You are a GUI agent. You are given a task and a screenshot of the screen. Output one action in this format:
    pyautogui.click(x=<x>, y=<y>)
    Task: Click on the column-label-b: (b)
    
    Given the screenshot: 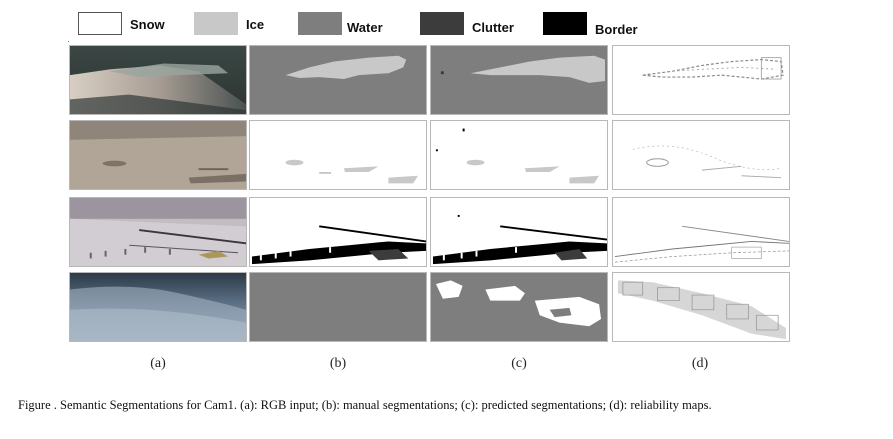 What is the action you would take?
    pyautogui.click(x=338, y=363)
    